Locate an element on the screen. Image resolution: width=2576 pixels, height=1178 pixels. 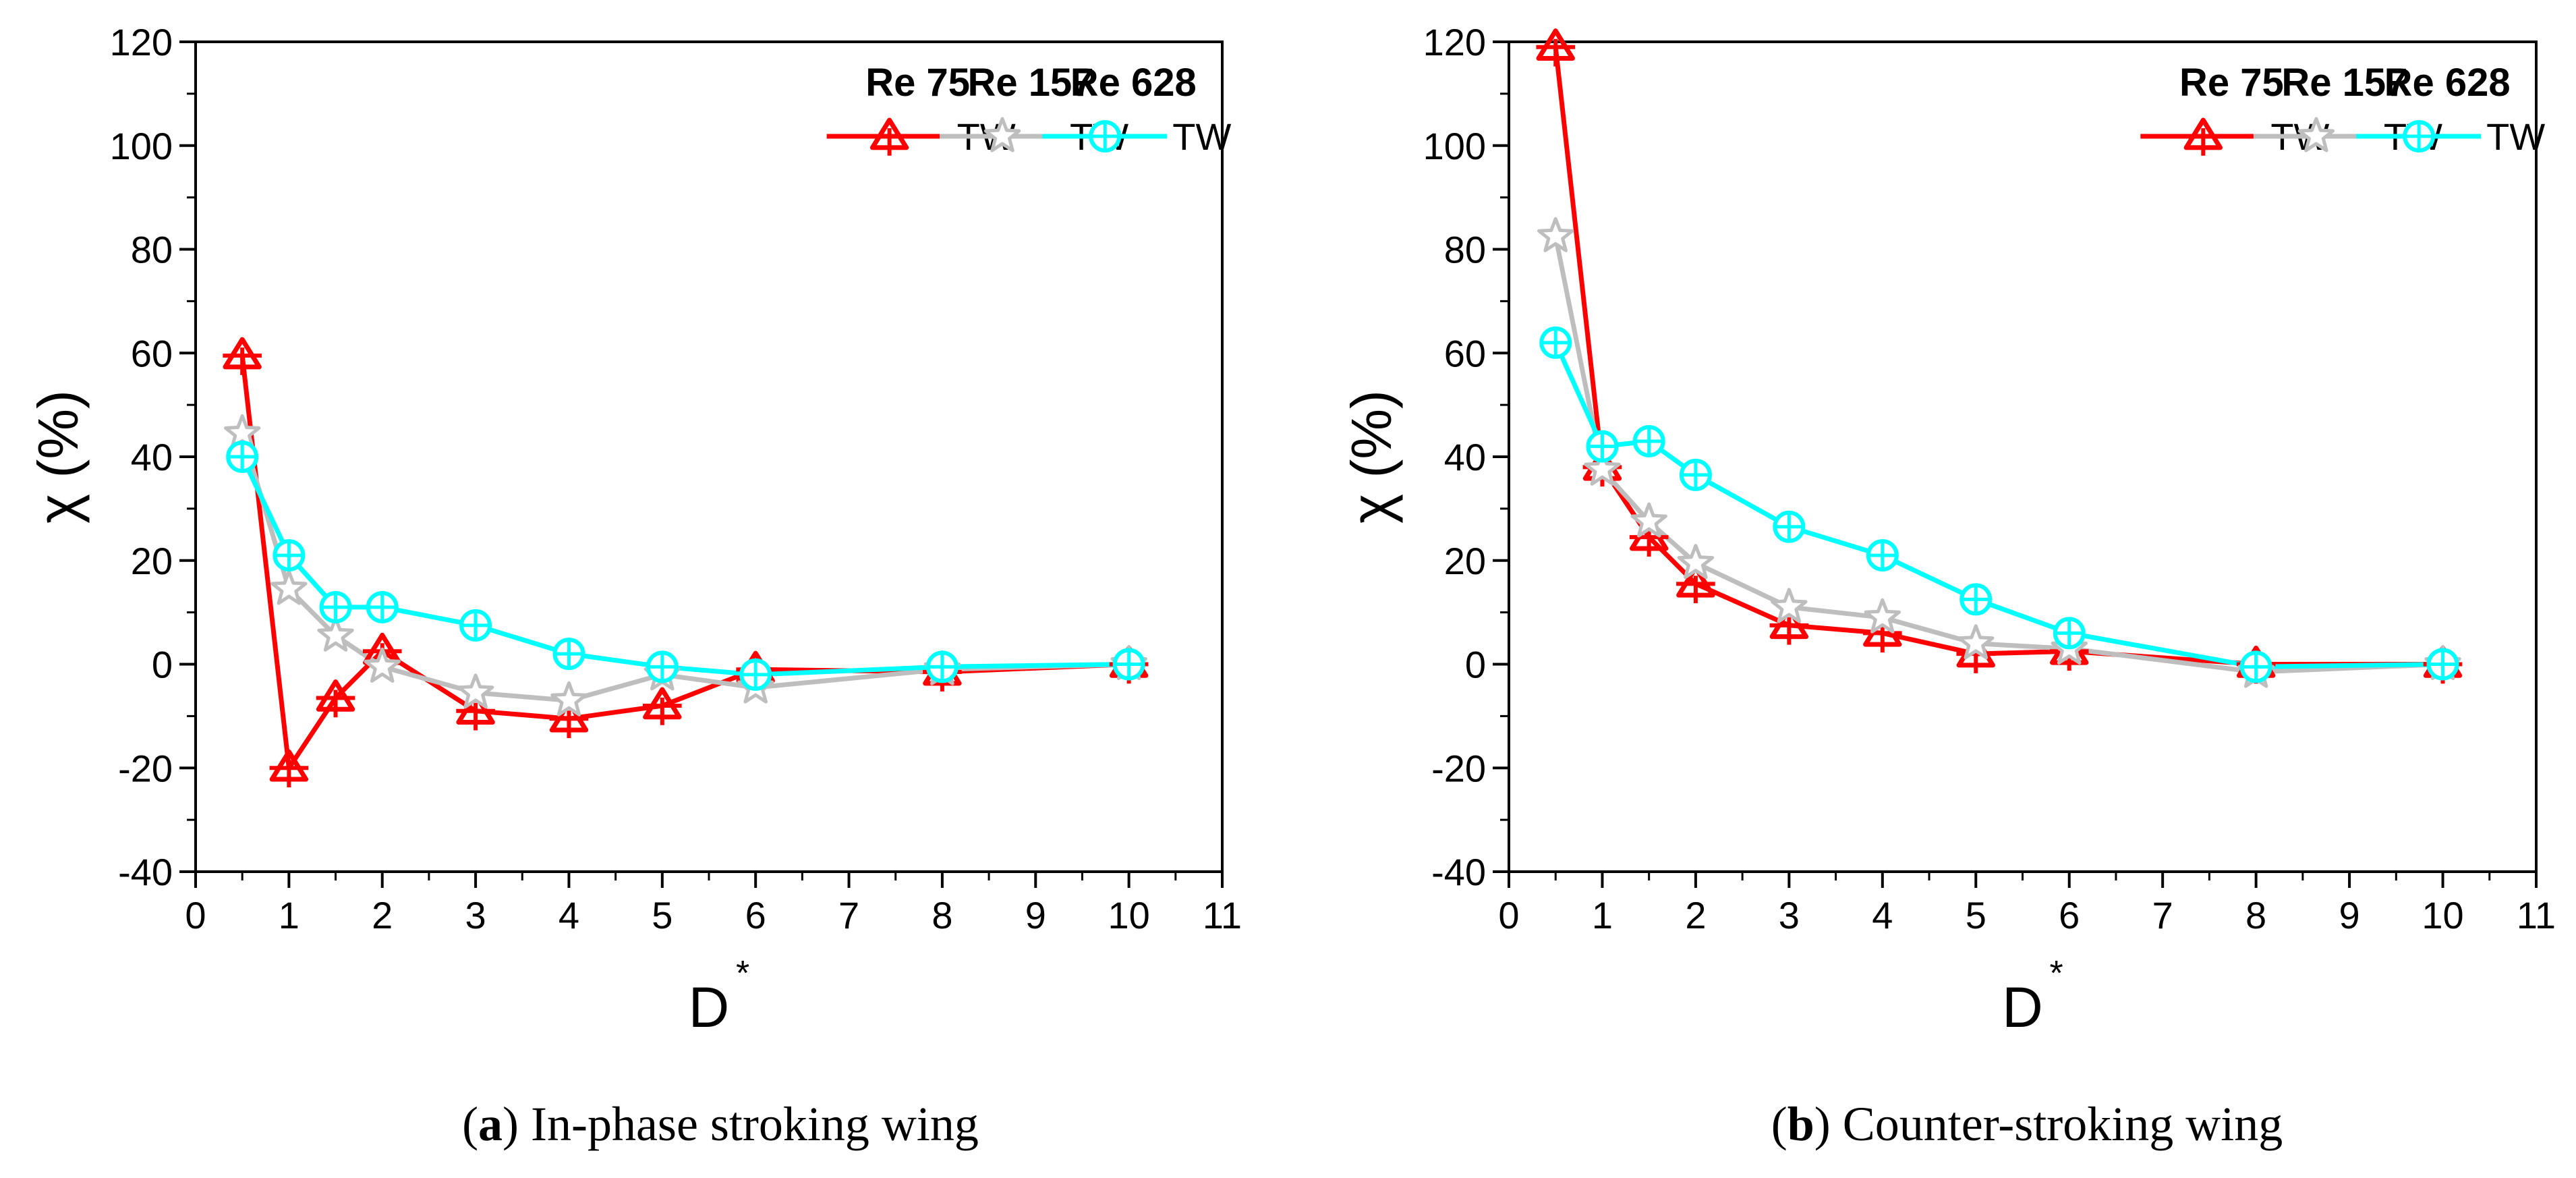
x-tick-label: 1 is located at coordinates (1602, 915).